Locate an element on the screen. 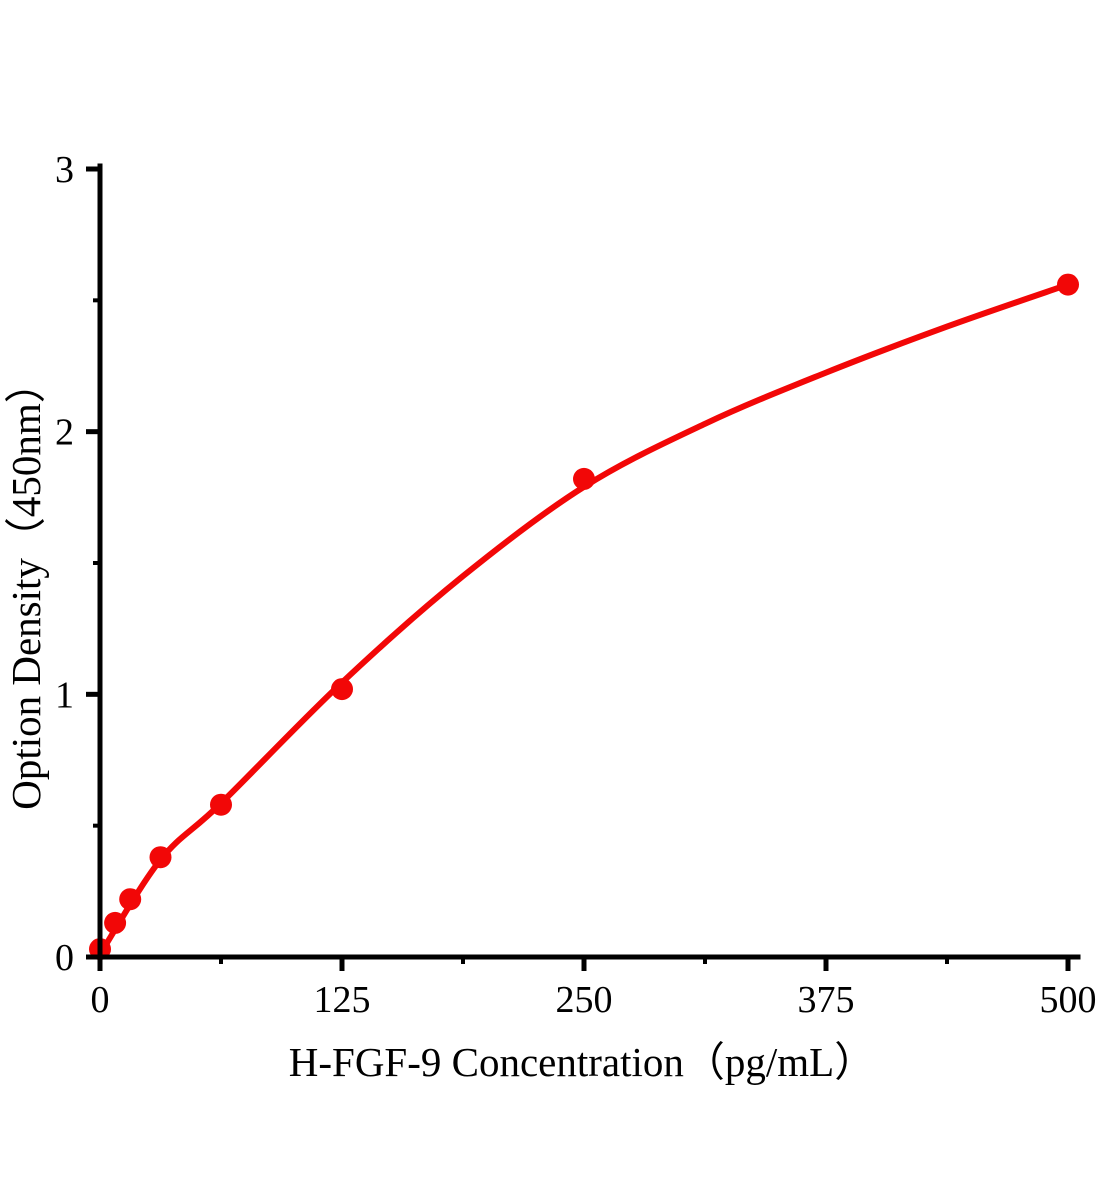  y-tick-label: 3 is located at coordinates (64, 170).